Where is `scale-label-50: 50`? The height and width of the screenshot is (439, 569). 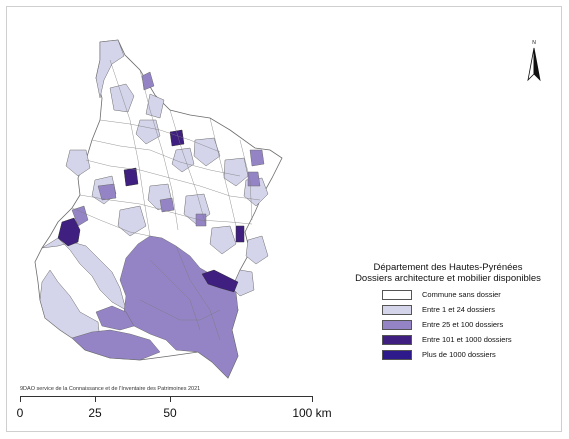 scale-label-50: 50 is located at coordinates (170, 413).